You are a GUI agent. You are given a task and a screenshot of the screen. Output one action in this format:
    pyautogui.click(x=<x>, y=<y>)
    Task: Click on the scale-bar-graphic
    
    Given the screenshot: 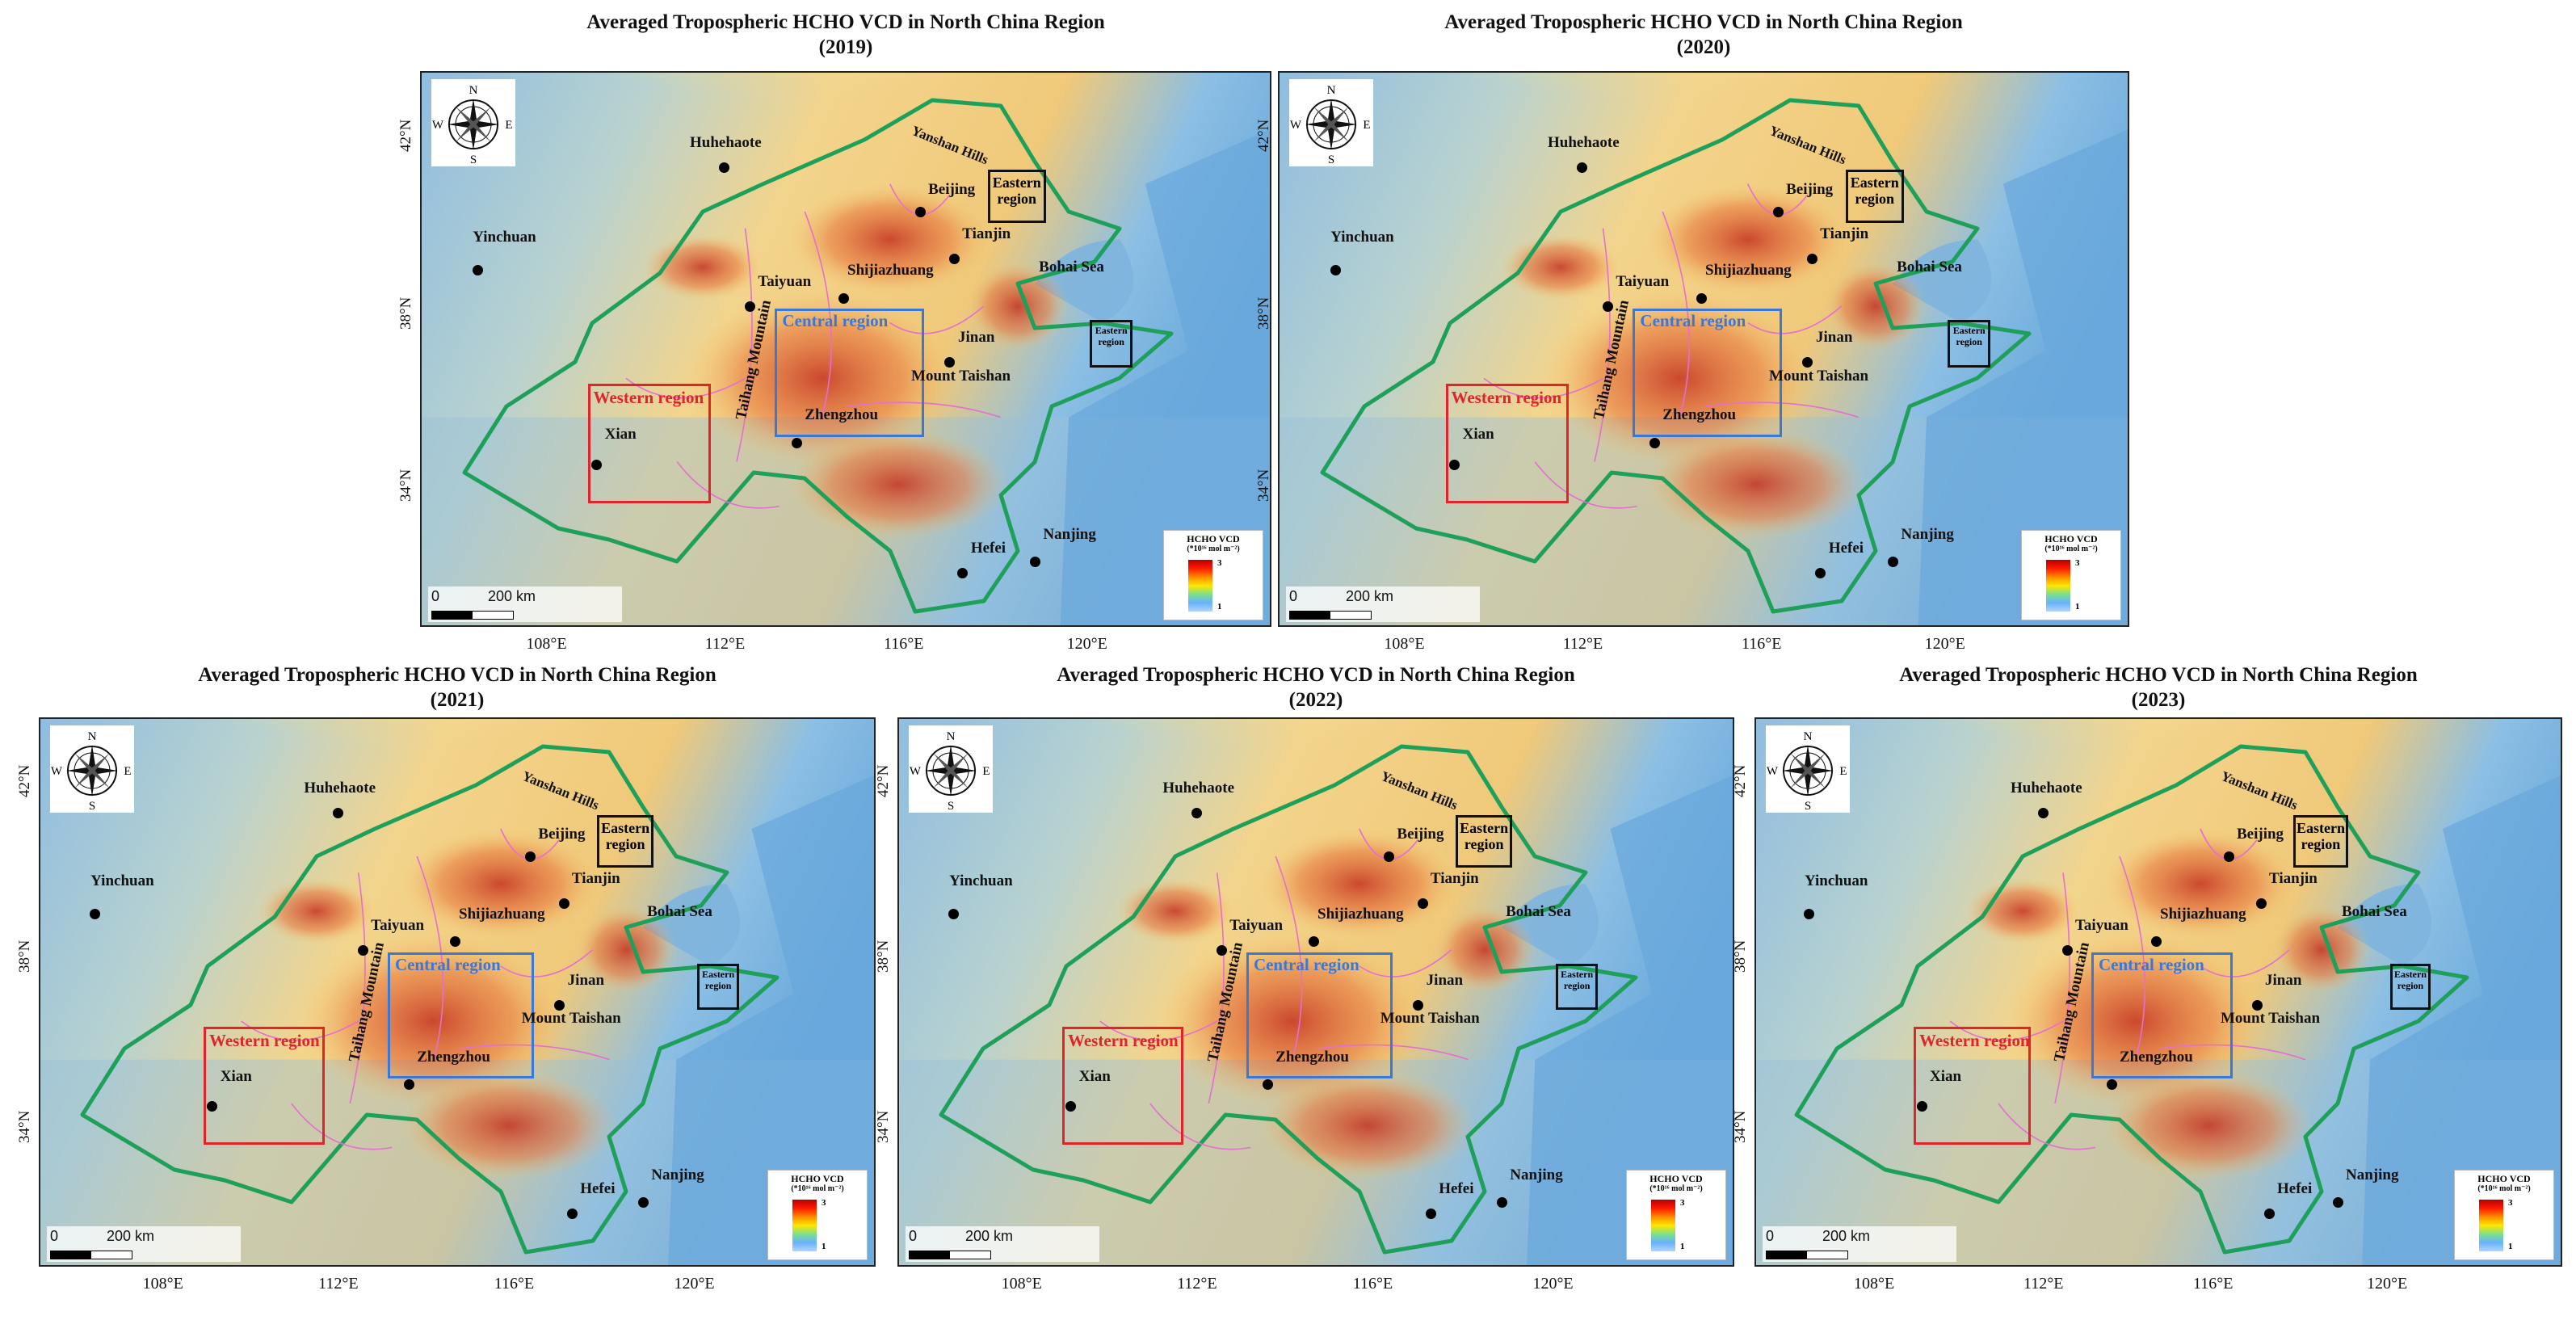 What is the action you would take?
    pyautogui.click(x=473, y=615)
    